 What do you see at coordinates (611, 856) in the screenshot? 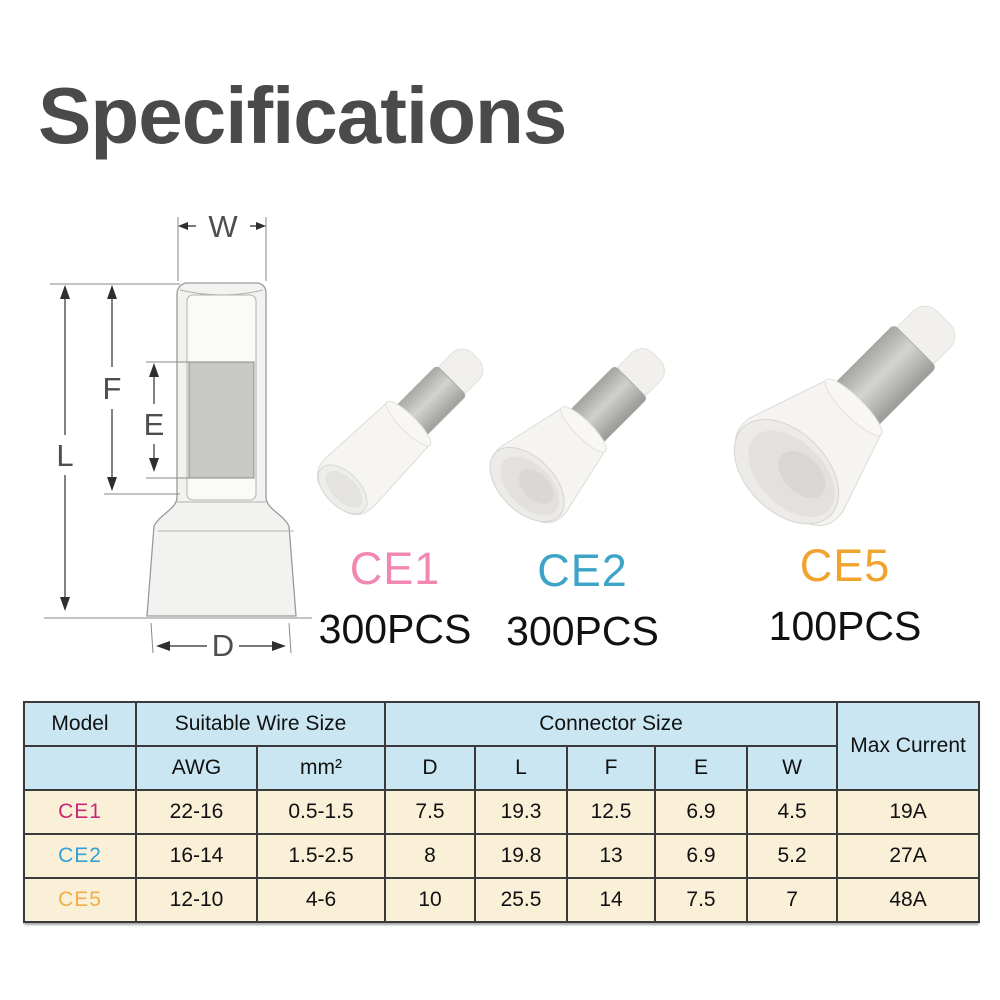
I see `cell-f: 13` at bounding box center [611, 856].